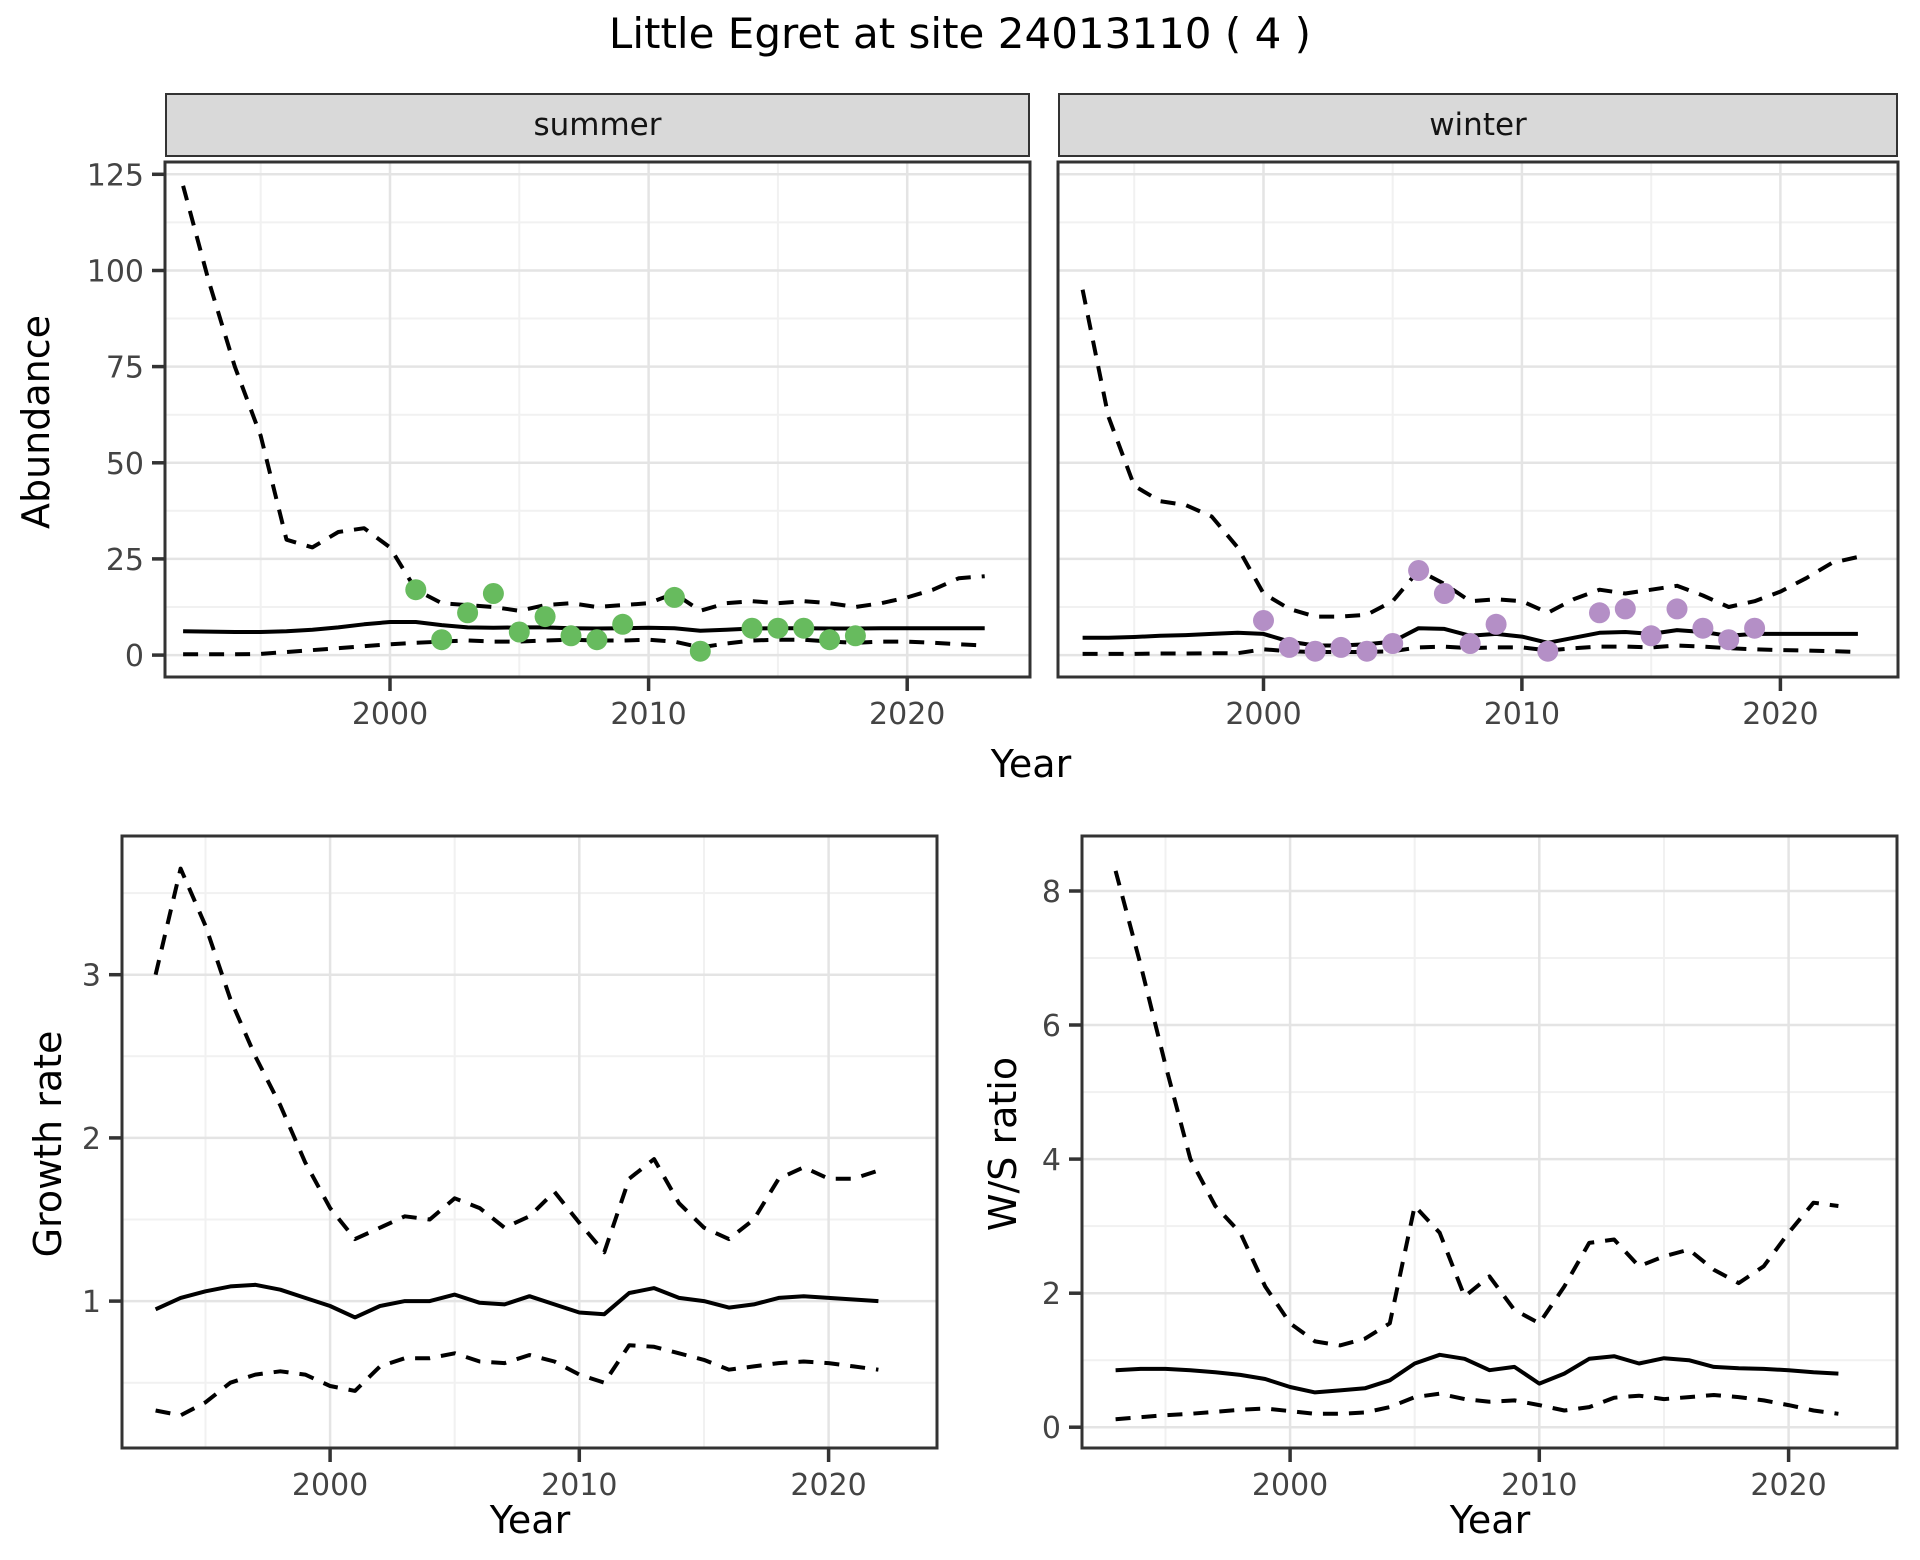  Describe the element at coordinates (91, 976) in the screenshot. I see `y-tick-label: 3` at that location.